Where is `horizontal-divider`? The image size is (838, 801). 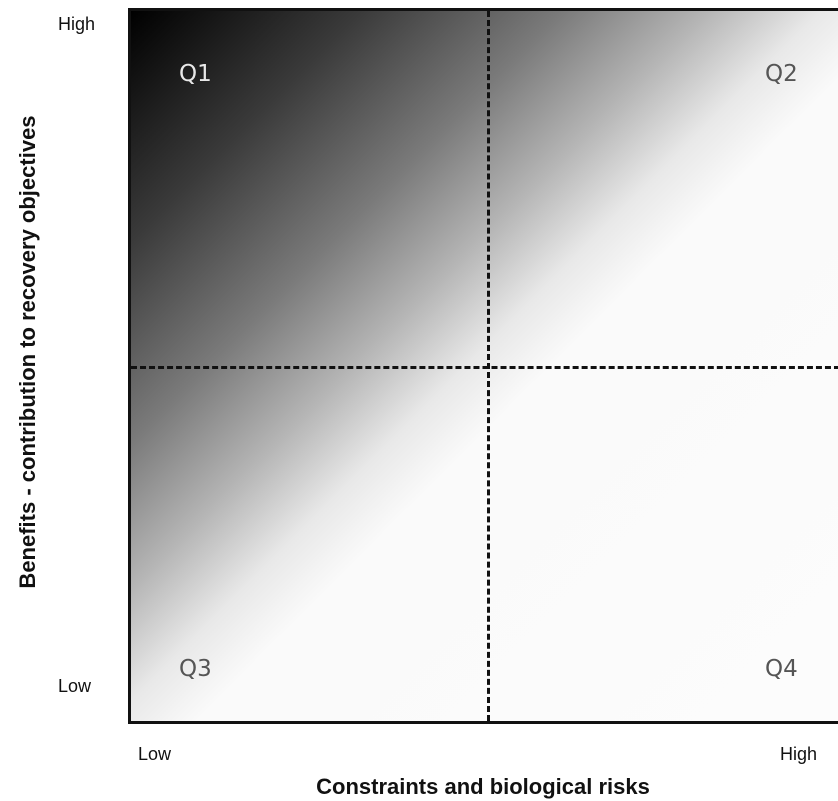 horizontal-divider is located at coordinates (484, 367).